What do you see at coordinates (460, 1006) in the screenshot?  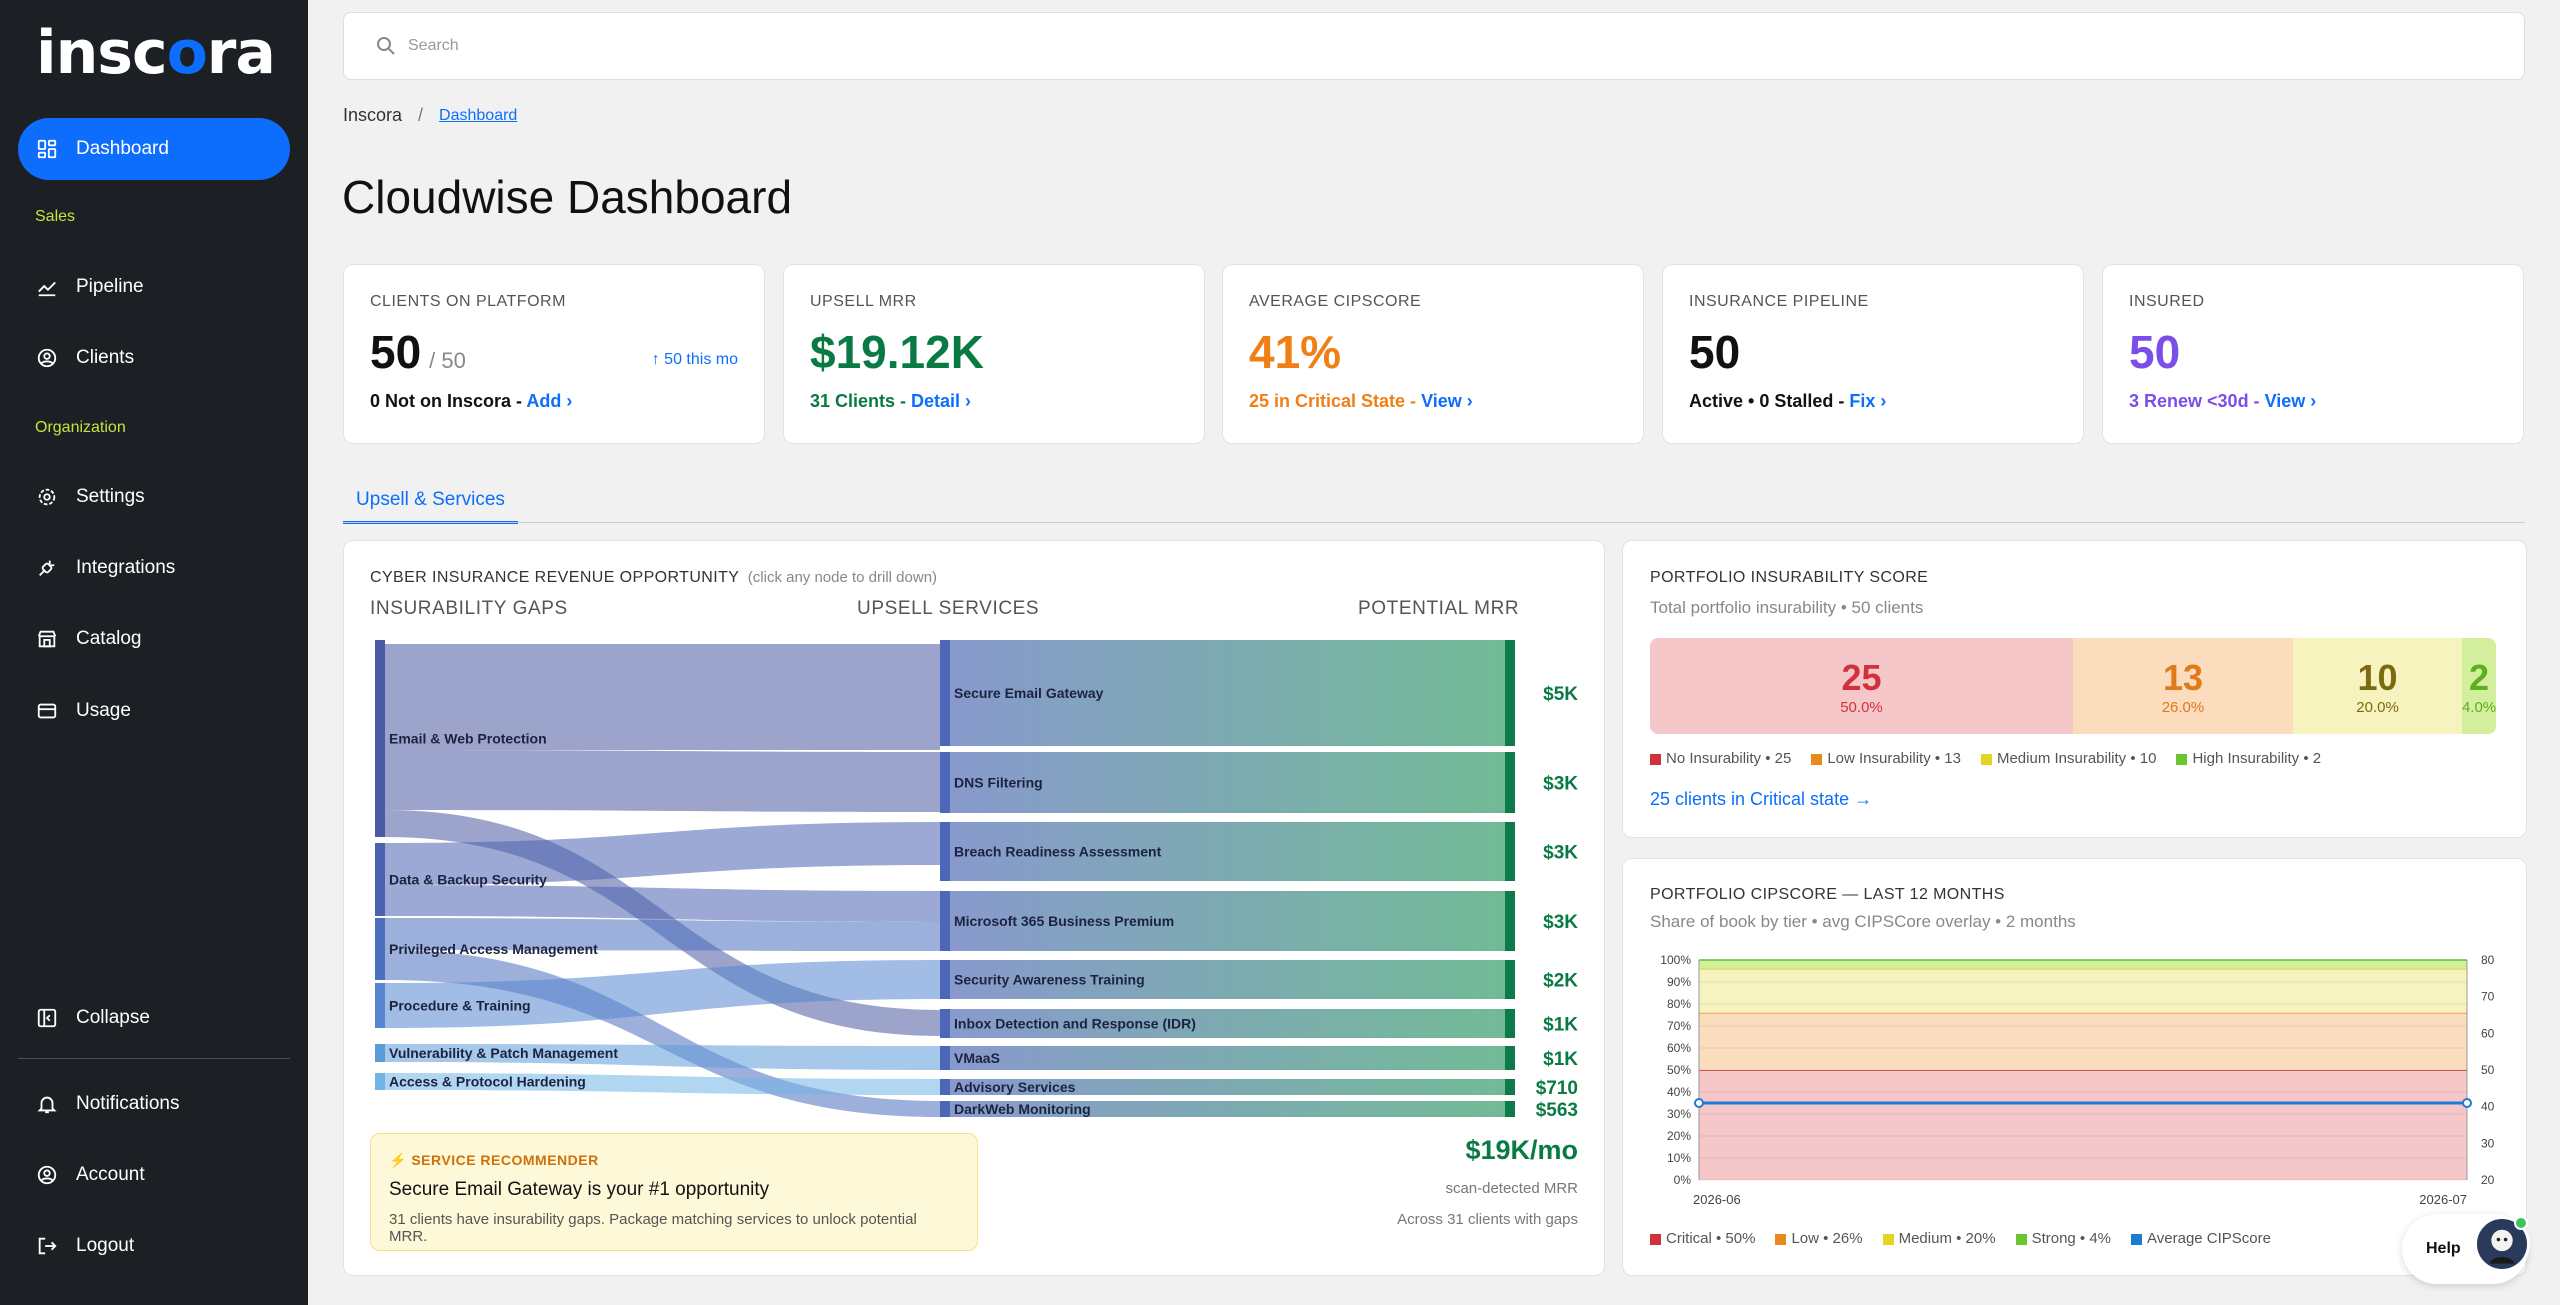 I see `sankey-gap-label: Procedure & Training` at bounding box center [460, 1006].